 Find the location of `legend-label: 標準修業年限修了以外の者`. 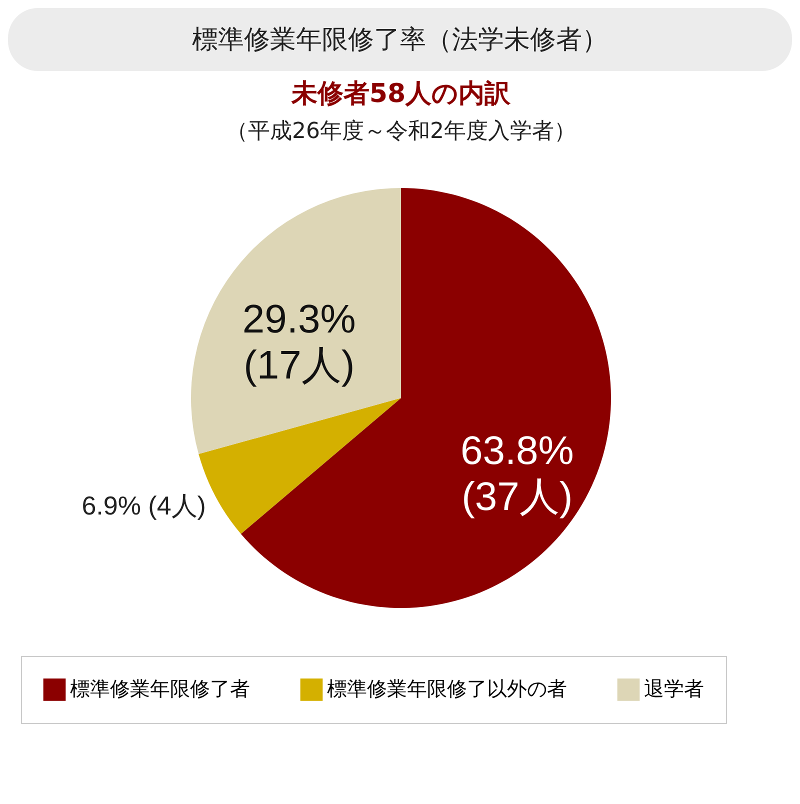

legend-label: 標準修業年限修了以外の者 is located at coordinates (447, 688).